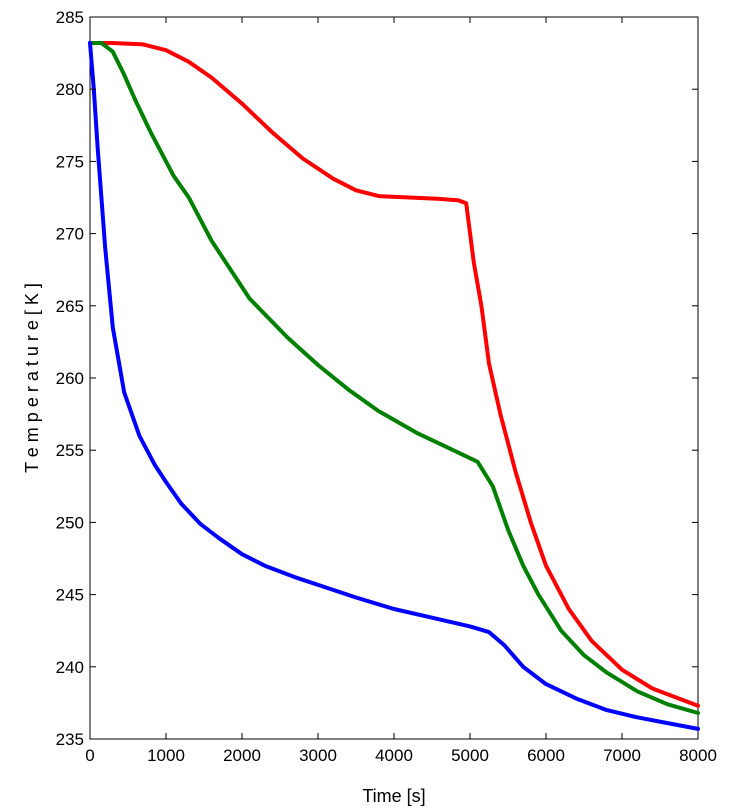 This screenshot has height=811, width=729. What do you see at coordinates (70, 306) in the screenshot?
I see `y-tick-label: 265` at bounding box center [70, 306].